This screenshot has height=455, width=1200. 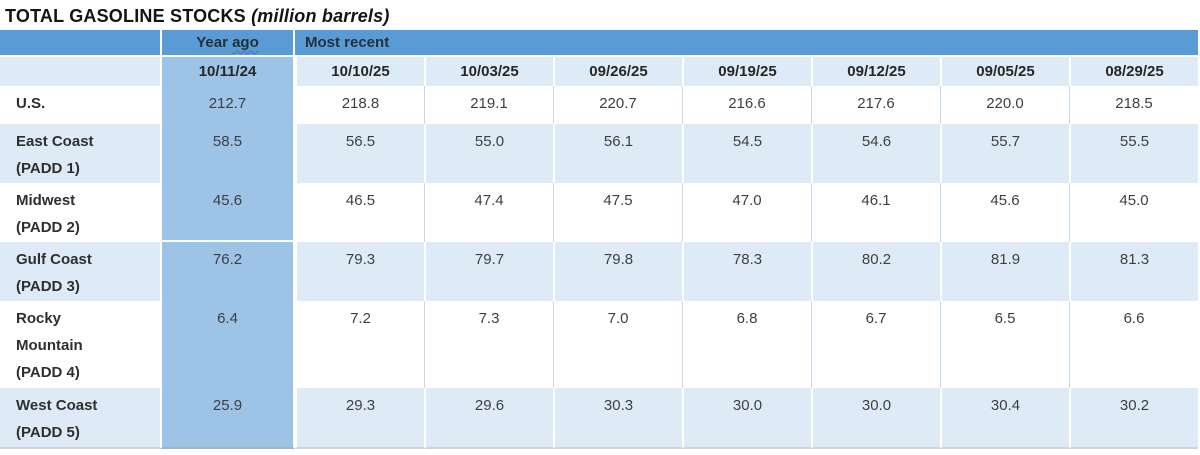 What do you see at coordinates (80, 418) in the screenshot?
I see `row-label: West Coast (PADD 5)` at bounding box center [80, 418].